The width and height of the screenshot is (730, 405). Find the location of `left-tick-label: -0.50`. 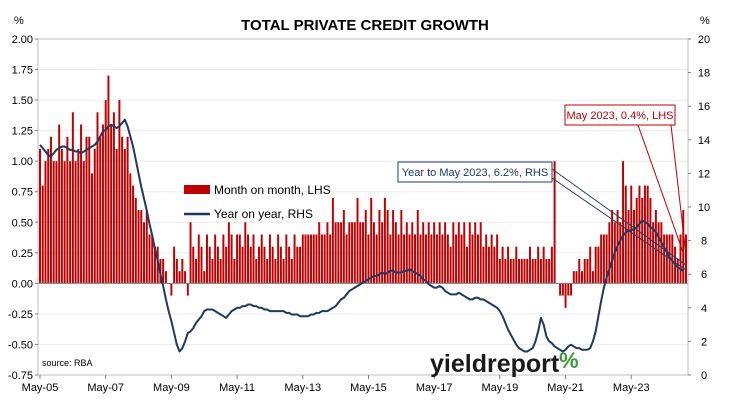

left-tick-label: -0.50 is located at coordinates (20, 345).